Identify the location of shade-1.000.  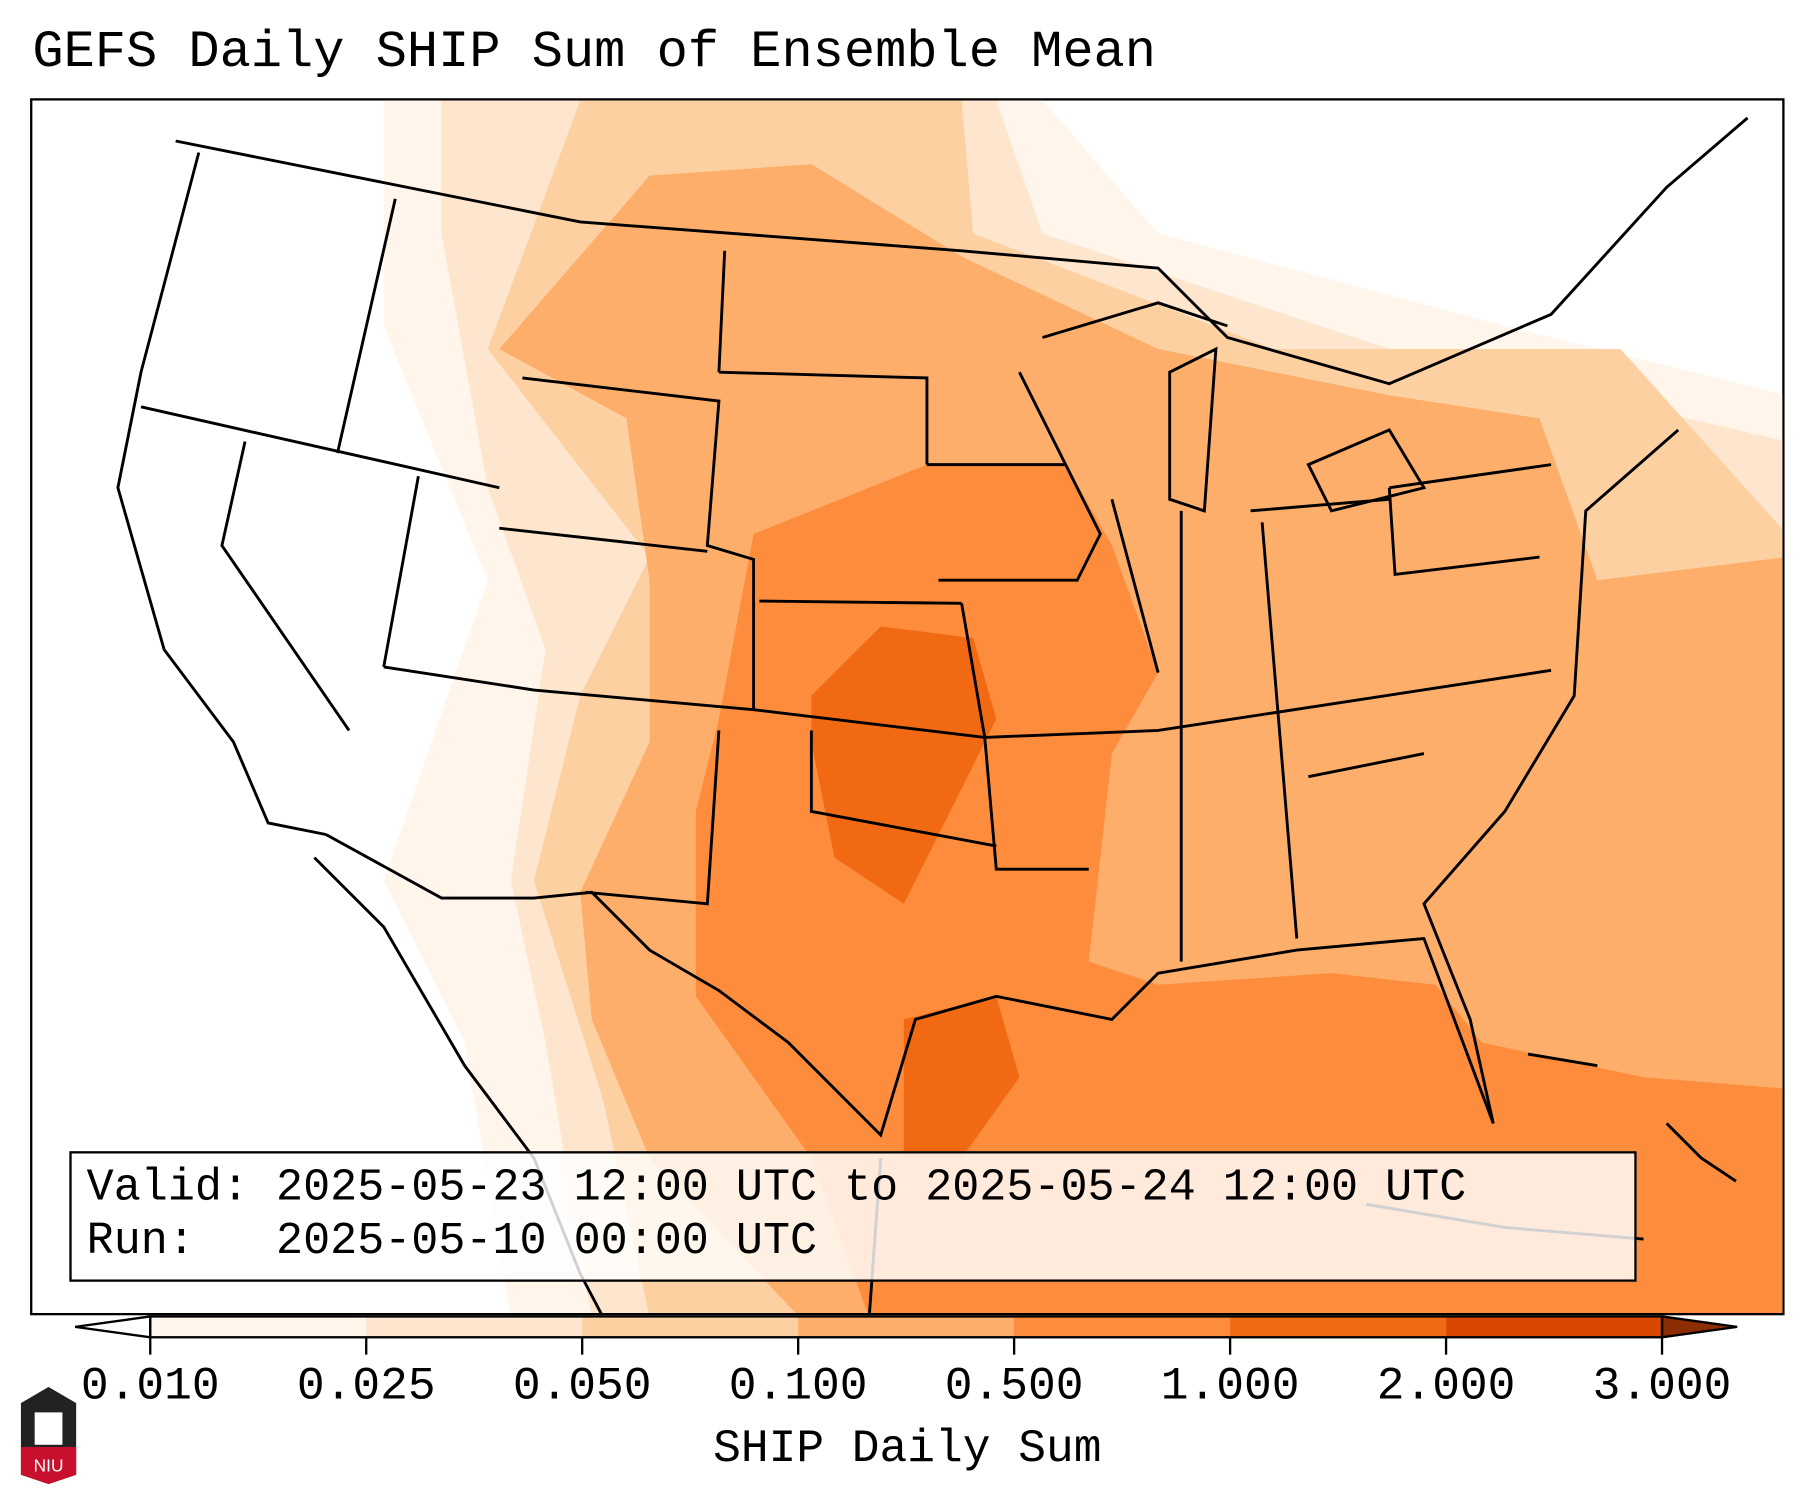
(915, 892).